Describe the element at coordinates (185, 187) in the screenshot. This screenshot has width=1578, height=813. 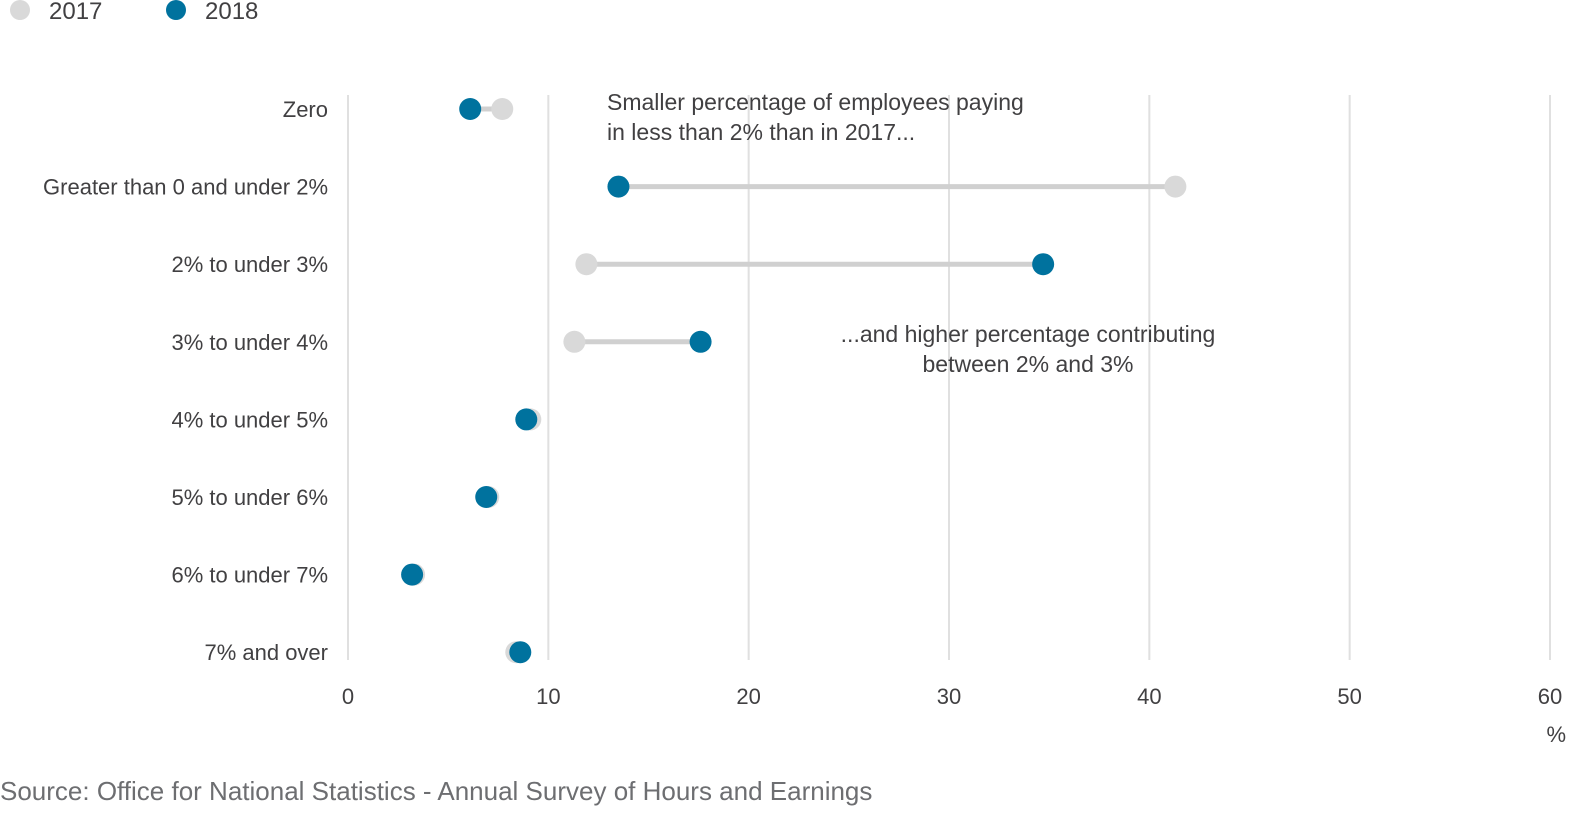
I see `category-label-2: Greater than 0 and under 2%` at that location.